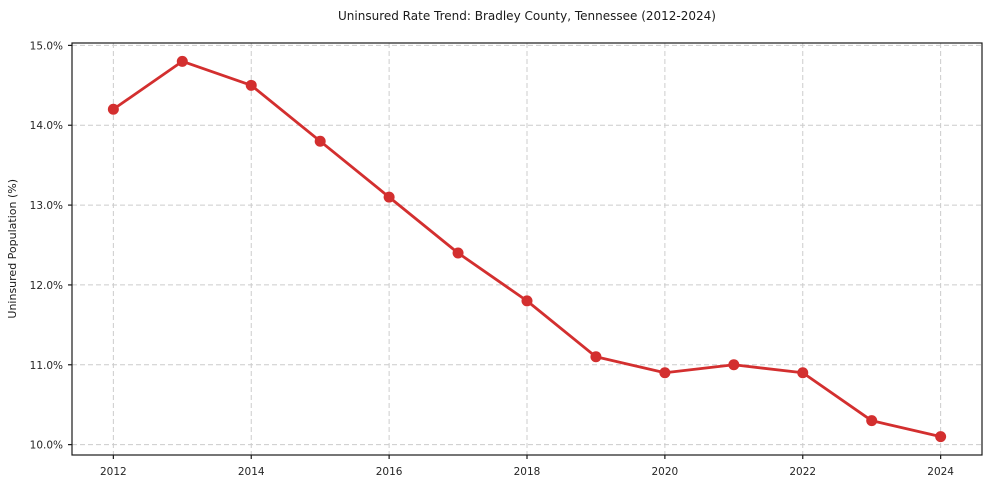 This screenshot has height=490, width=989. Describe the element at coordinates (527, 472) in the screenshot. I see `x-tick-label: 2018` at that location.